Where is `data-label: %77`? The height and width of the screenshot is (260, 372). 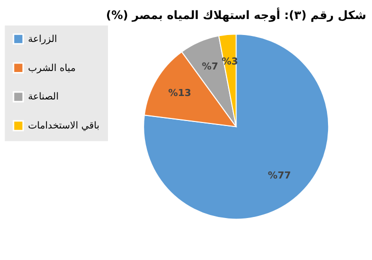 data-label: %77 is located at coordinates (279, 176).